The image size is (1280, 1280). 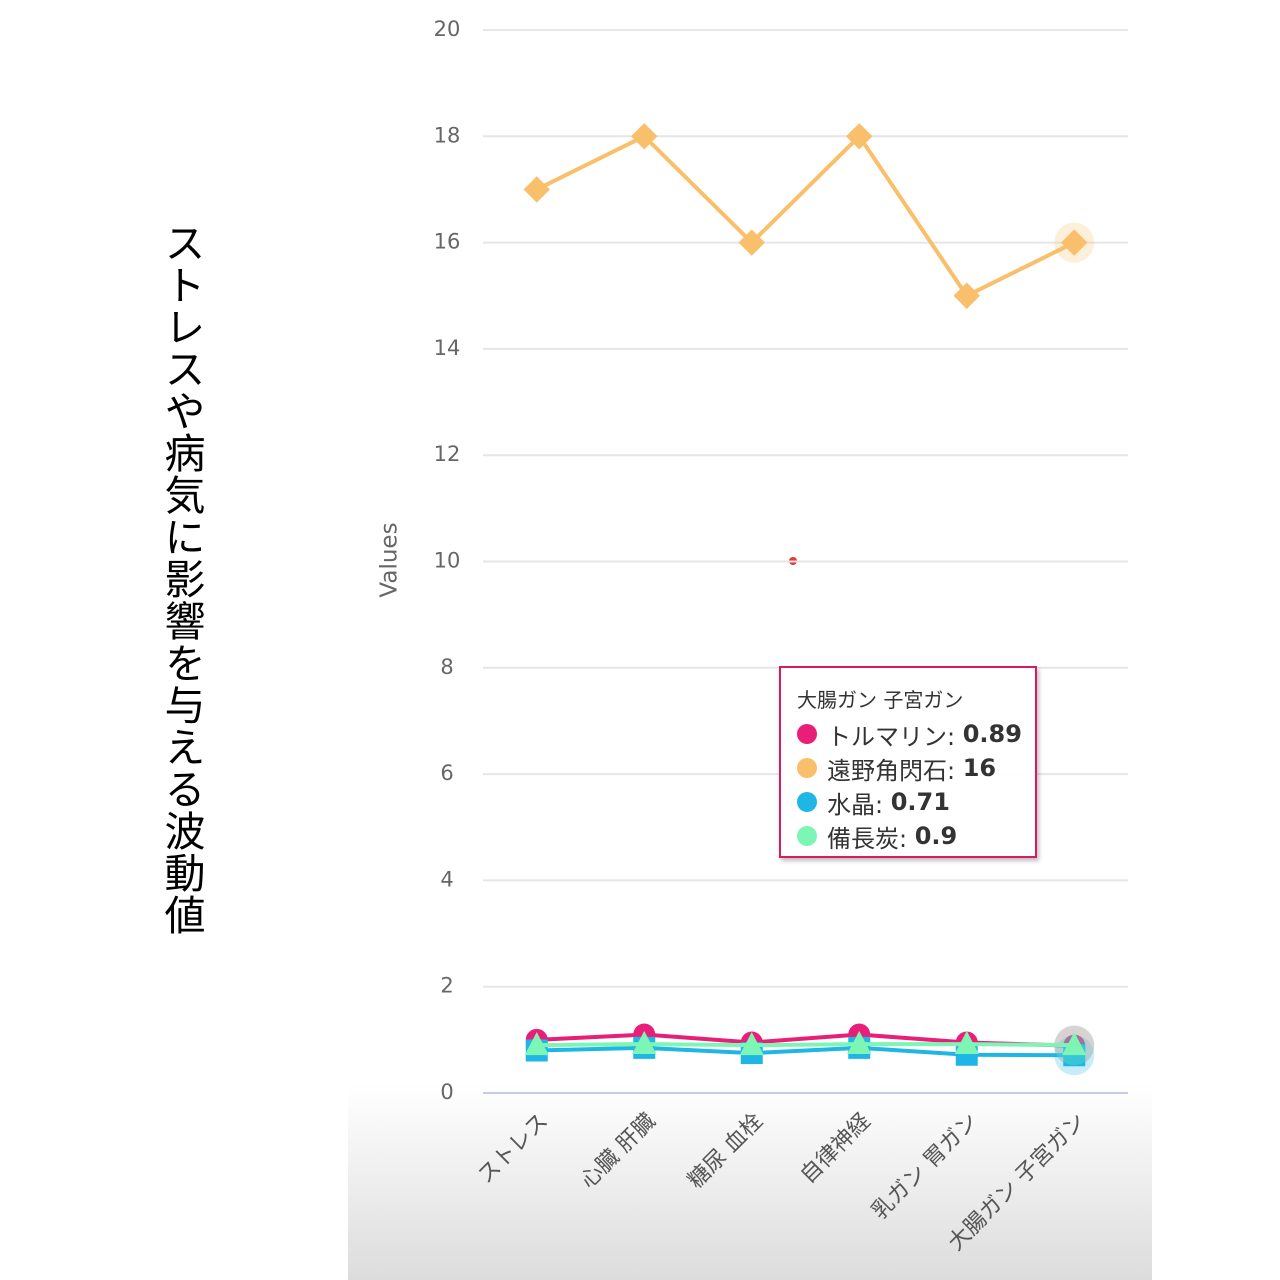 What do you see at coordinates (936, 836) in the screenshot?
I see `tooltip-value: 0.9` at bounding box center [936, 836].